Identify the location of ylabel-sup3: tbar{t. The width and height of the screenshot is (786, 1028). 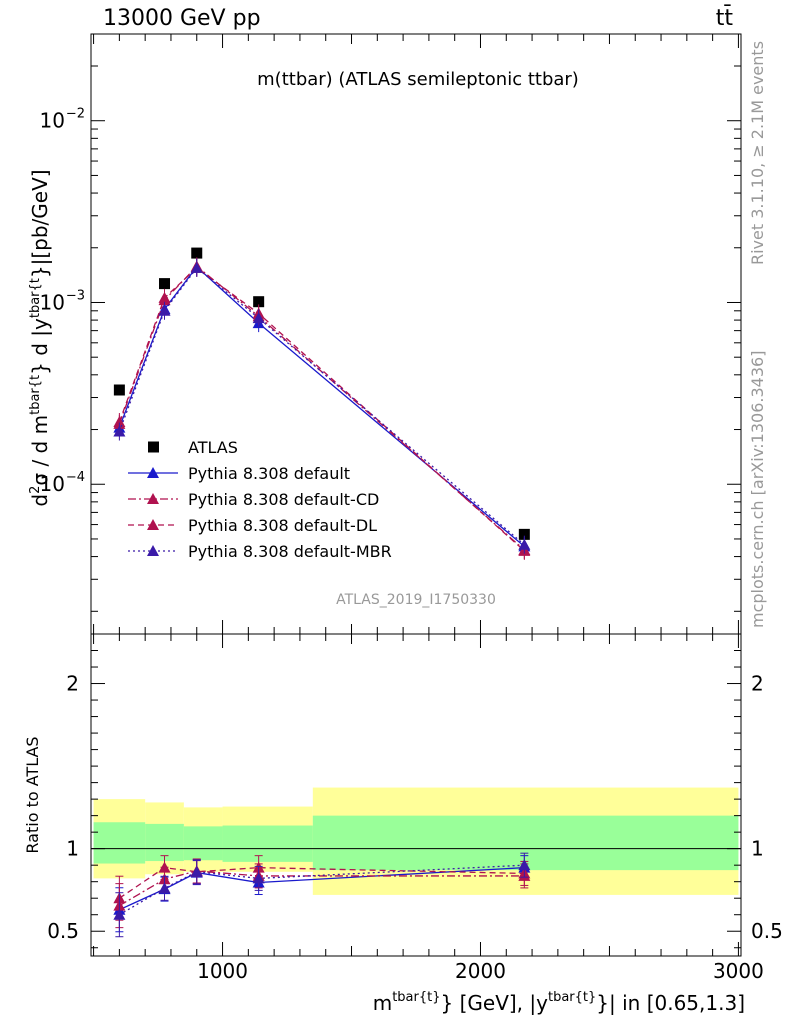
(35, 298).